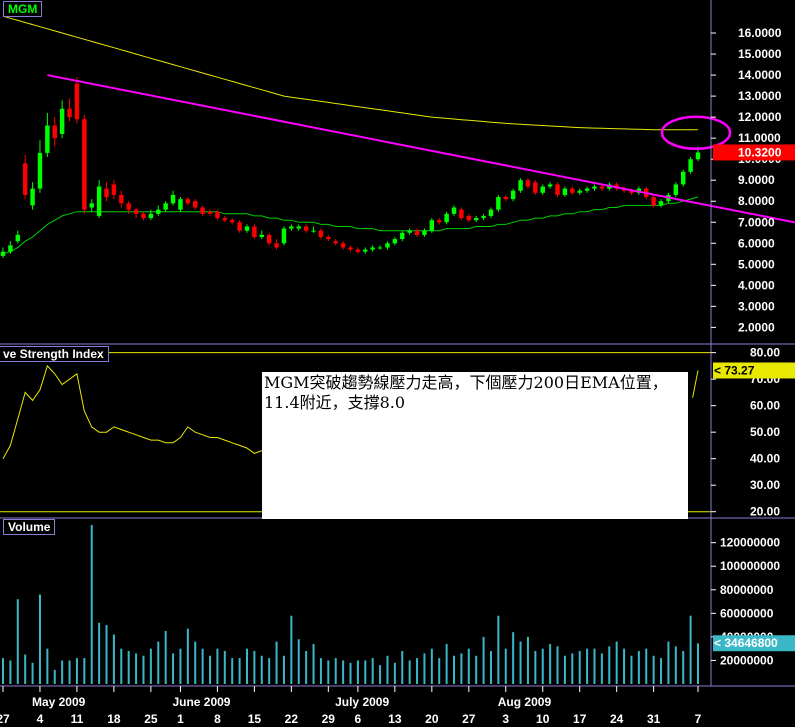 This screenshot has width=795, height=727. Describe the element at coordinates (292, 719) in the screenshot. I see `x-tick-label: 22` at that location.